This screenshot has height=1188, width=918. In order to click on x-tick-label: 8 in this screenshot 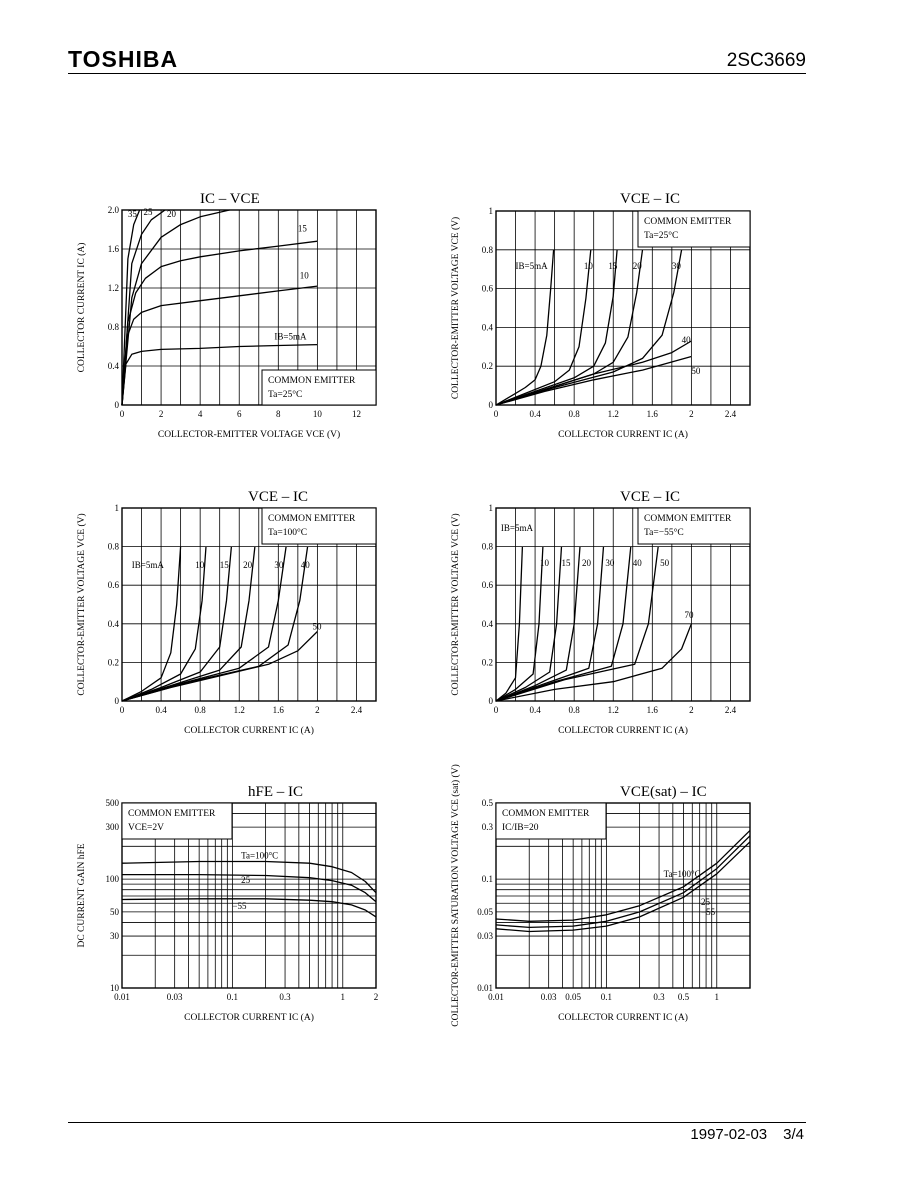, I will do `click(278, 414)`.